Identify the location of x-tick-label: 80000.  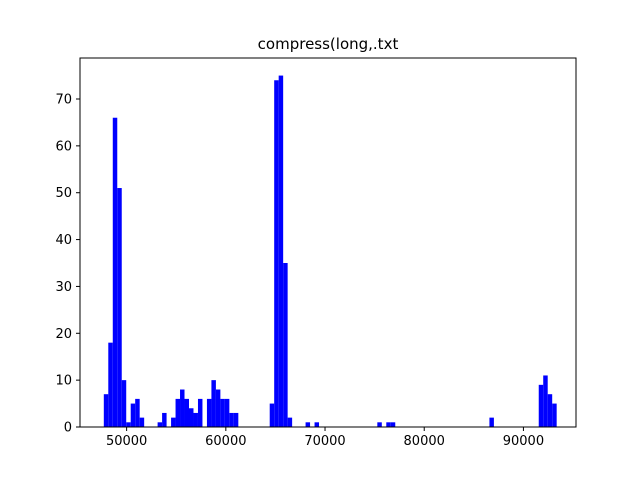
(424, 441).